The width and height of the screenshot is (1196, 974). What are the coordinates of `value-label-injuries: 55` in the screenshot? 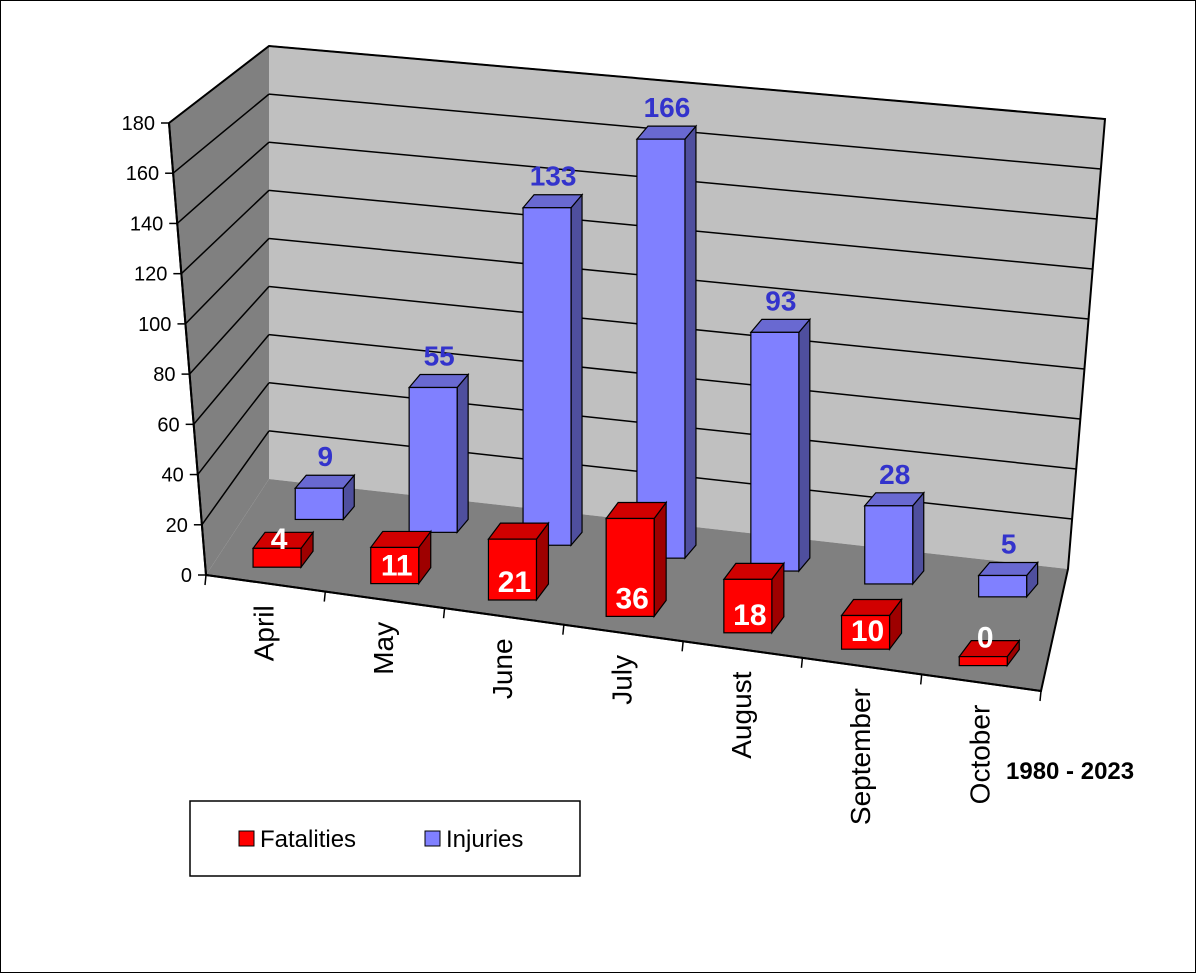 It's located at (439, 356).